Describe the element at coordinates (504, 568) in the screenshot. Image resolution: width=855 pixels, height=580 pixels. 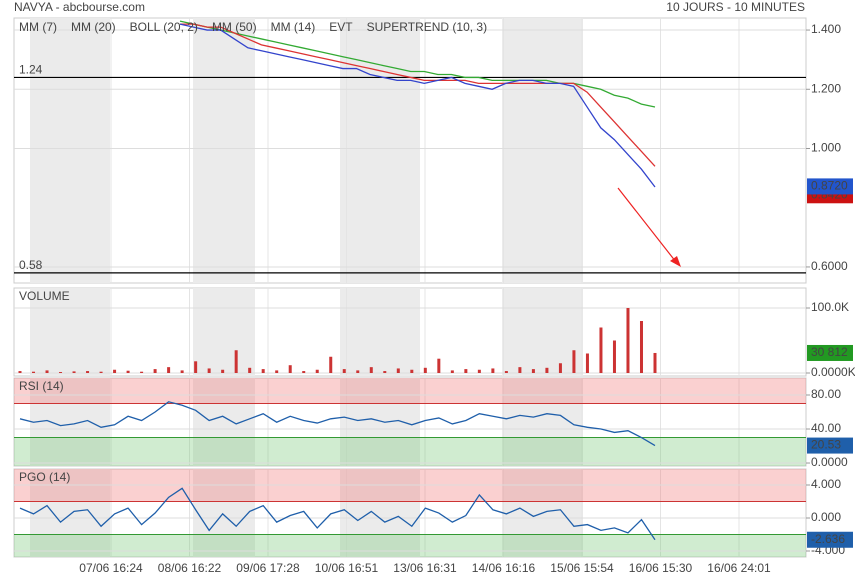
I see `x-tick-label: 14/06 16:16` at that location.